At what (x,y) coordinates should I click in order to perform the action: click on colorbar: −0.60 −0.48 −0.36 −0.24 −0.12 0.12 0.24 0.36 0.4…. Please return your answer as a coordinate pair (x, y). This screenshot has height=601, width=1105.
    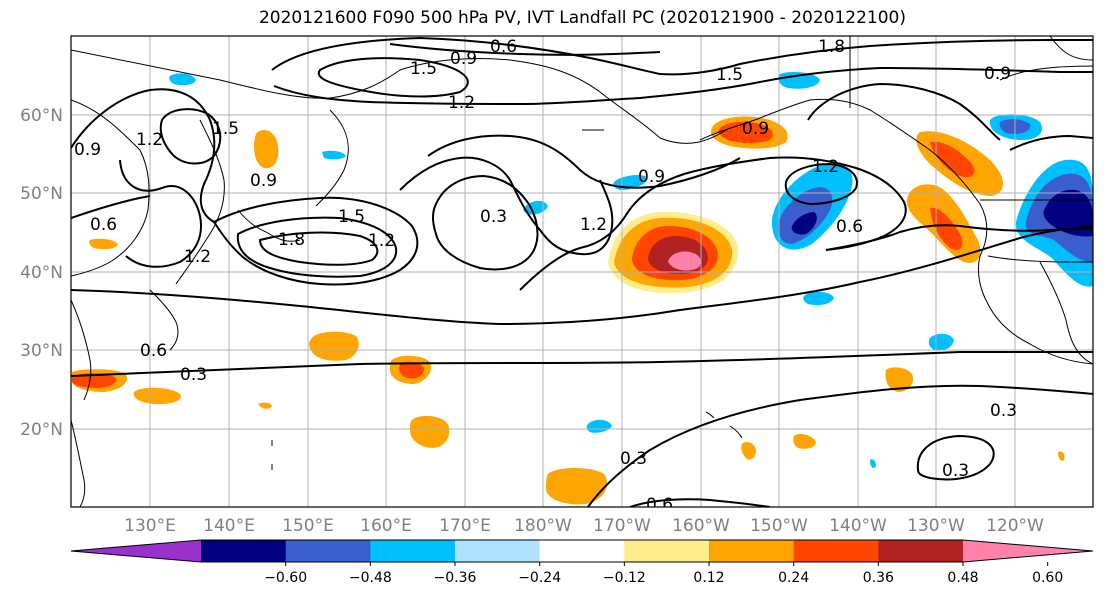
    Looking at the image, I should click on (582, 562).